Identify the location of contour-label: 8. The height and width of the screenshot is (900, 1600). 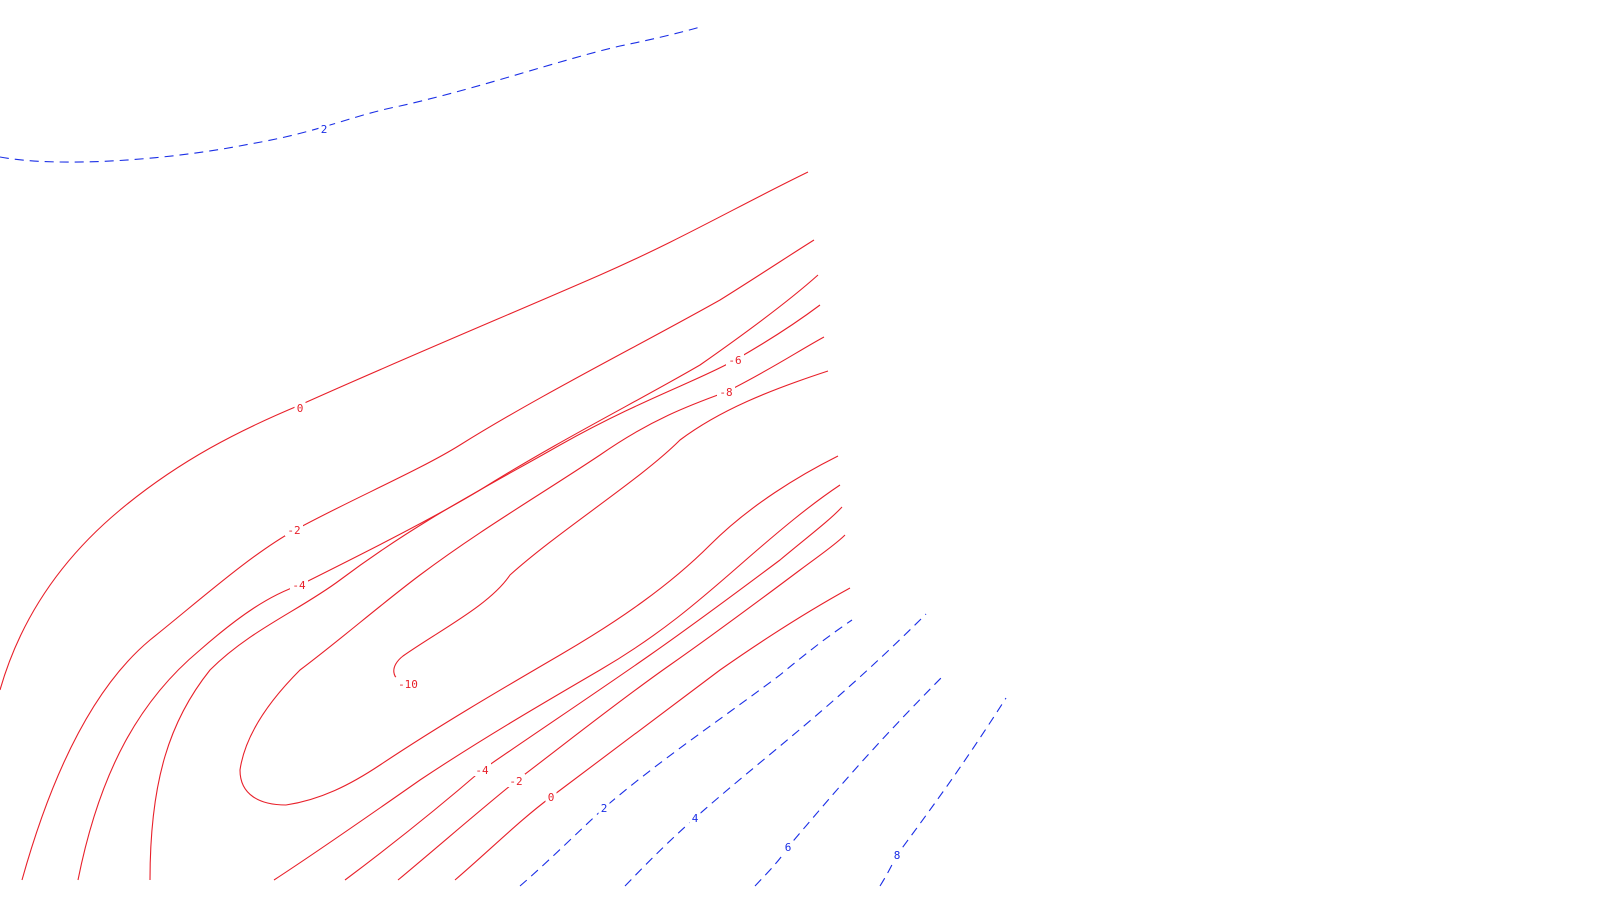
(897, 855).